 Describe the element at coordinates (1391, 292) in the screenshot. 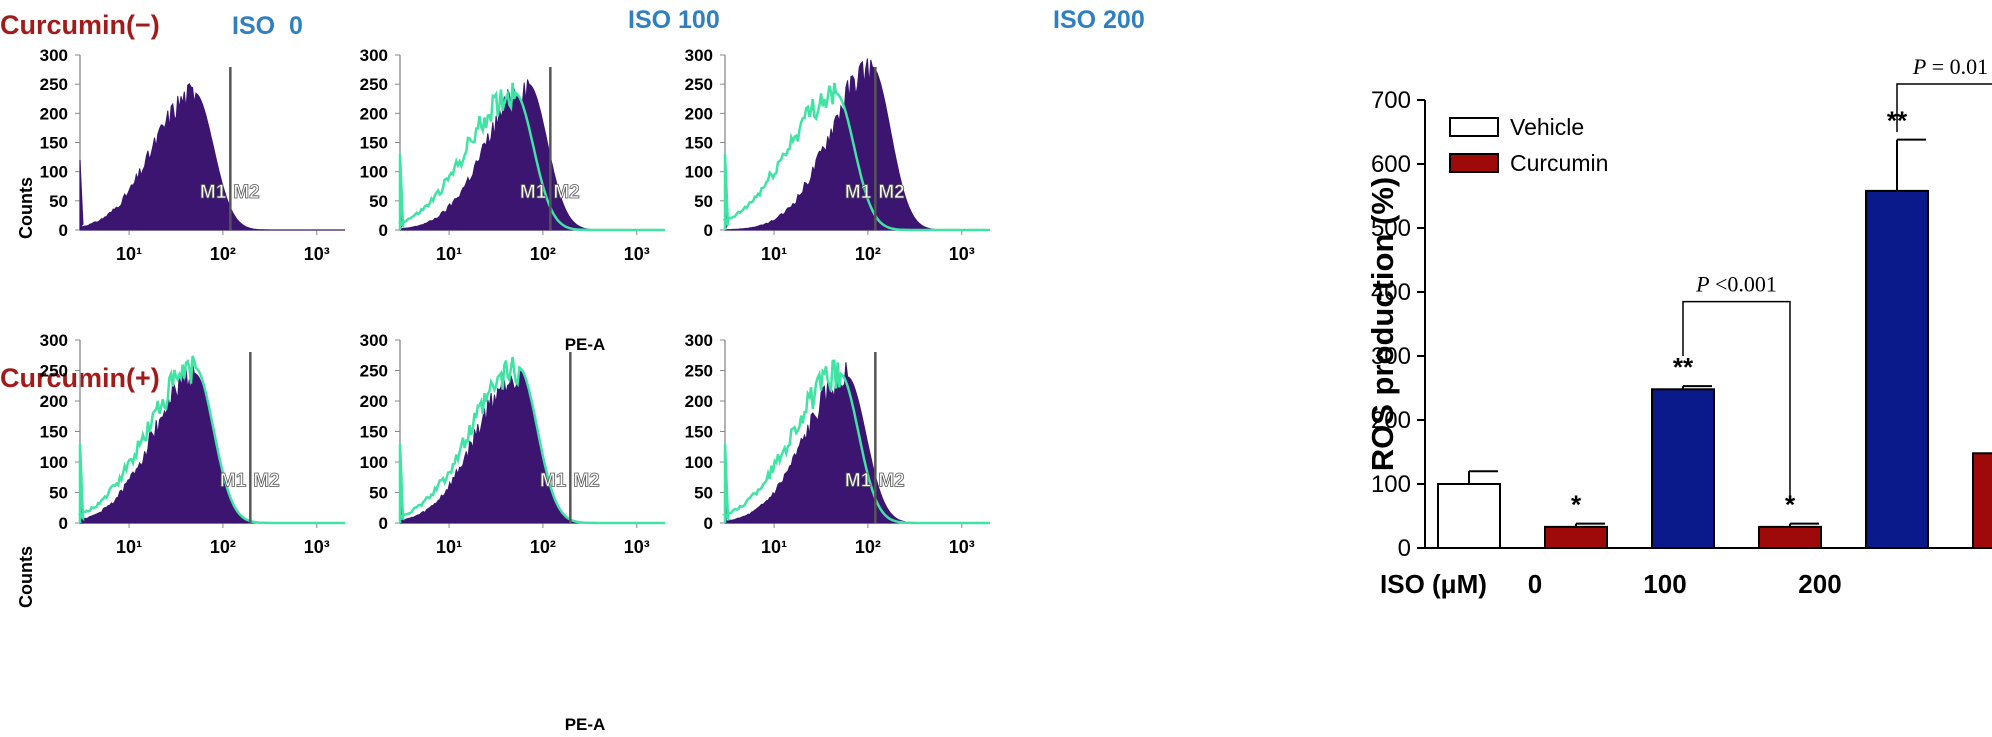

I see `bar-y-tick-label: 400` at that location.